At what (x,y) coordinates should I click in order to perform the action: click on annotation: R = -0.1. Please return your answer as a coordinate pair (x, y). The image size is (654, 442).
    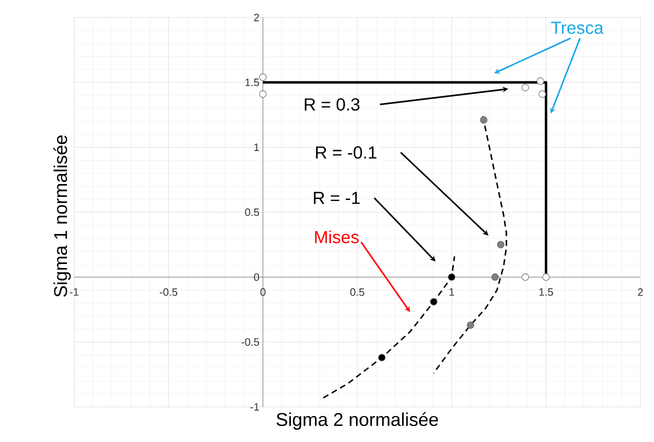
    Looking at the image, I should click on (346, 152).